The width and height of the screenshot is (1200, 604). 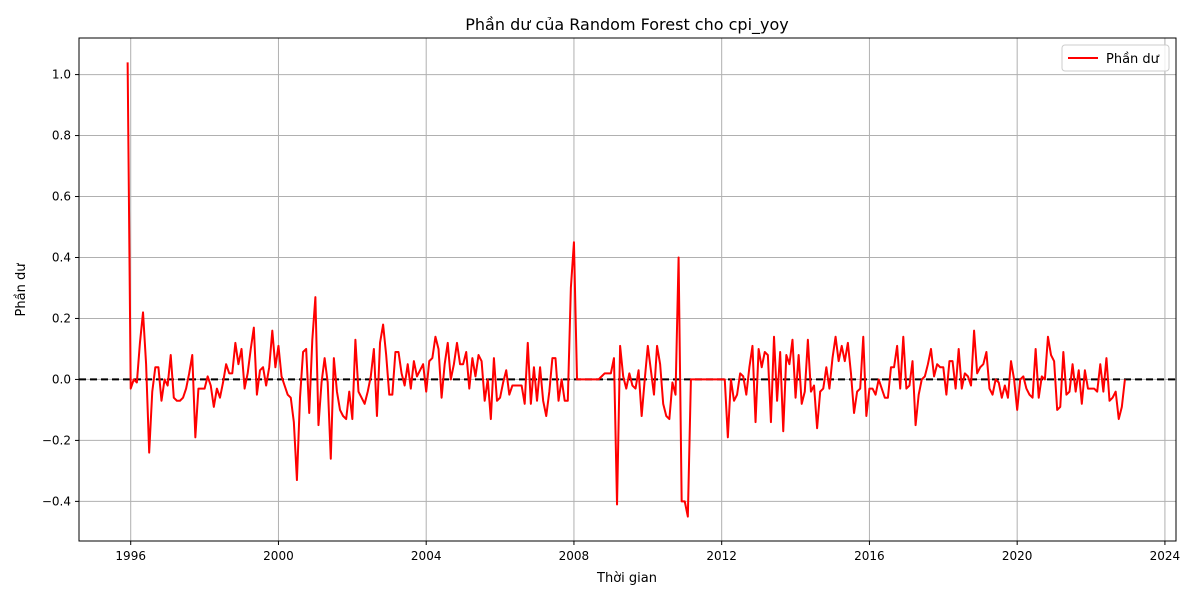 I want to click on y-tick-label: 0.4, so click(x=61, y=257).